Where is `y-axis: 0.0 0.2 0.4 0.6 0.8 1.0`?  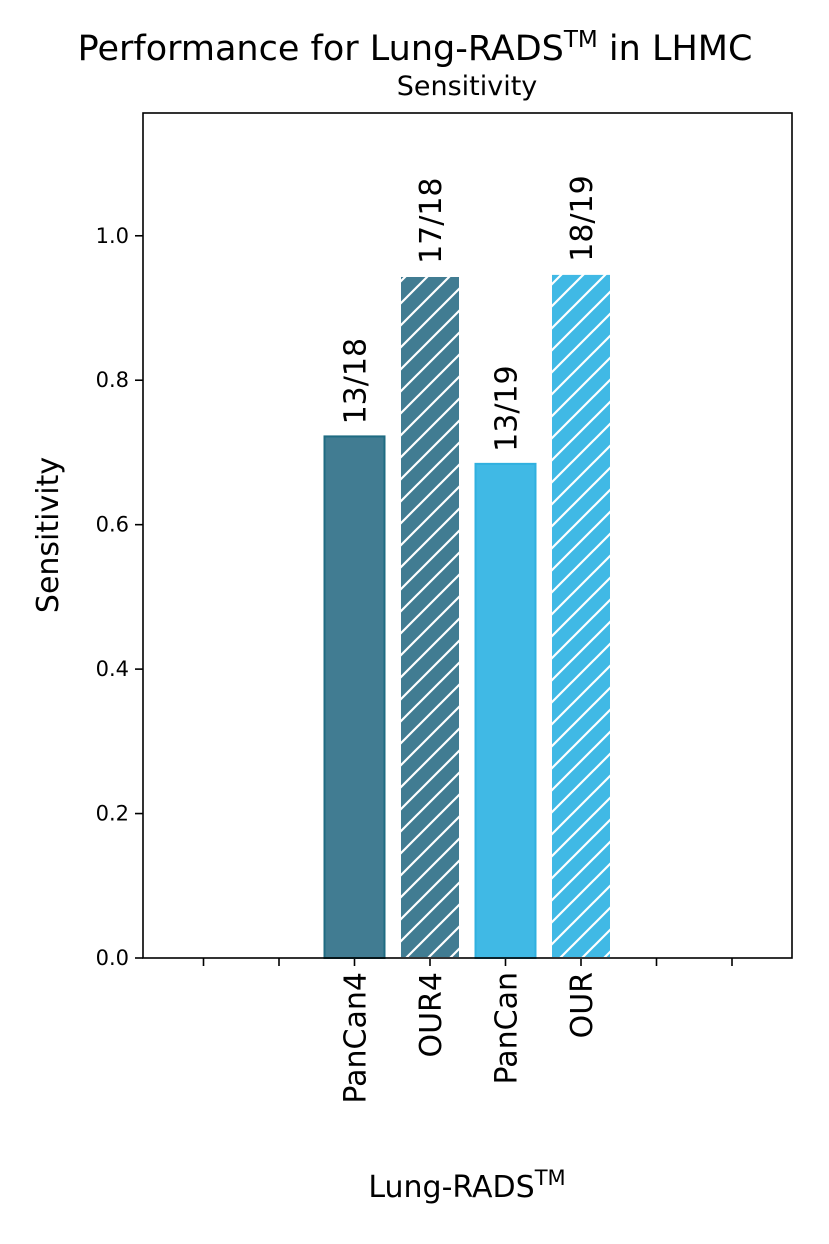
y-axis: 0.0 0.2 0.4 0.6 0.8 1.0 is located at coordinates (119, 597).